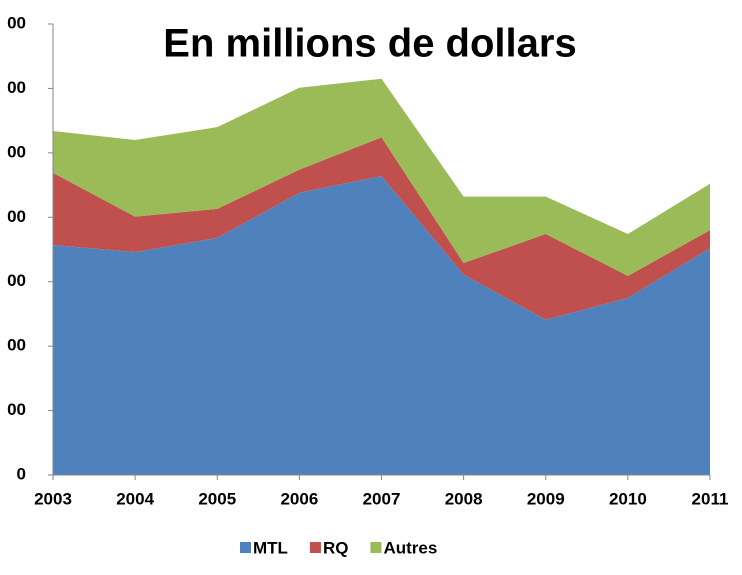  I want to click on chart-title: En millions de dollars, so click(369, 44).